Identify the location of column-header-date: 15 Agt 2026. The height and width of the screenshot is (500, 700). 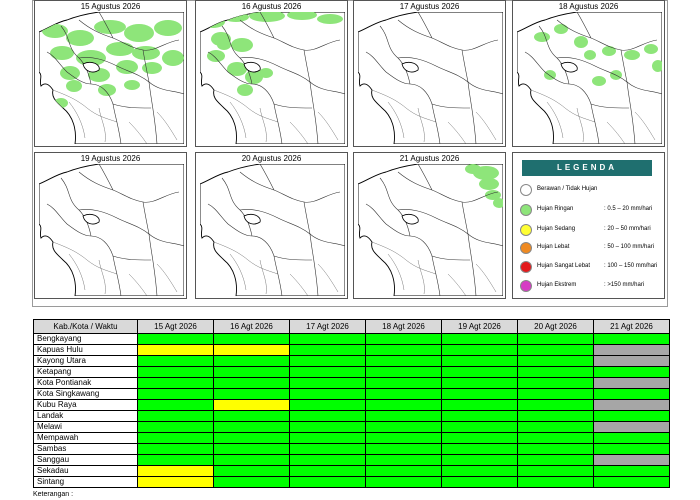
(175, 326).